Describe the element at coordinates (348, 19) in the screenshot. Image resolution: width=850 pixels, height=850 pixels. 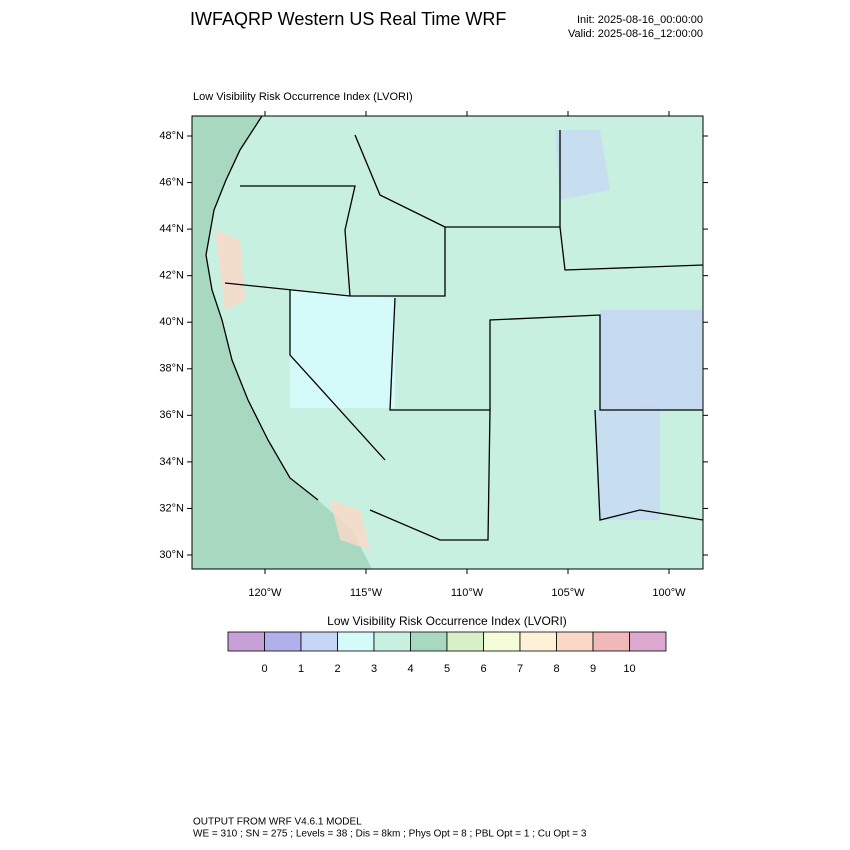
I see `title: IWFAQRP Western US Real Time WRF` at that location.